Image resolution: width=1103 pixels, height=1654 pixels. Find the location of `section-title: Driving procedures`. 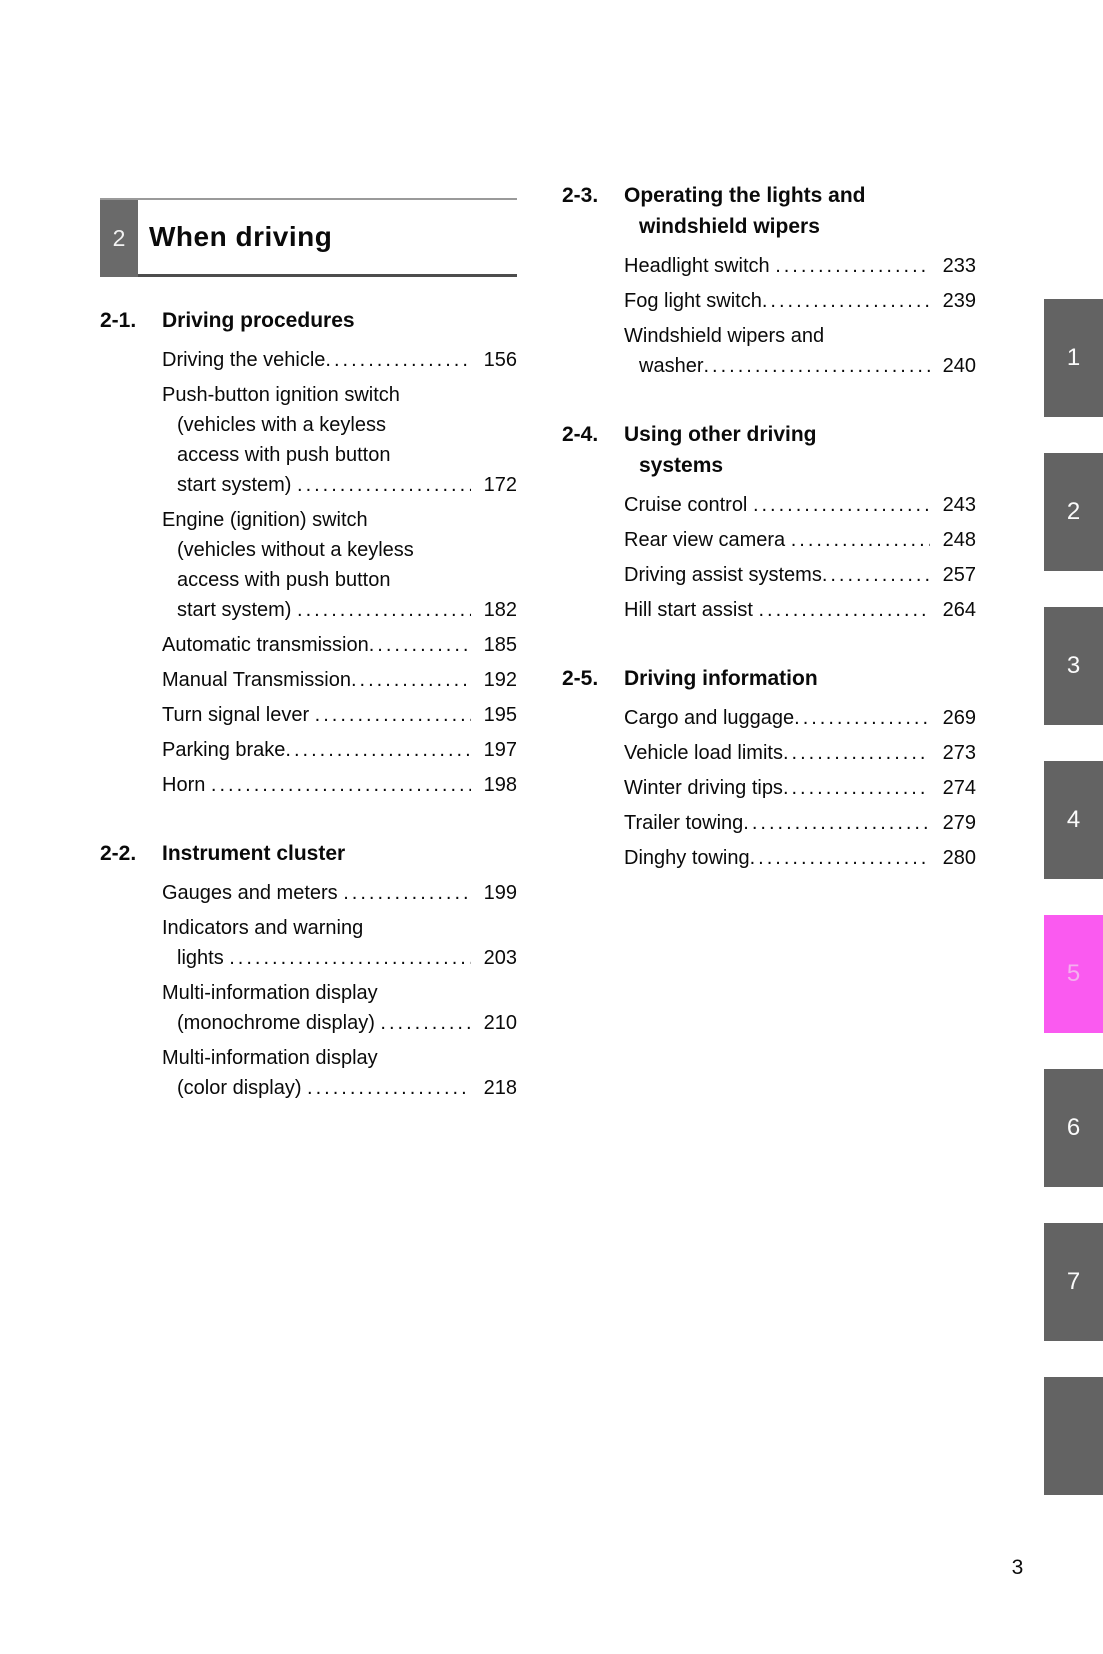

section-title: Driving procedures is located at coordinates (258, 320).